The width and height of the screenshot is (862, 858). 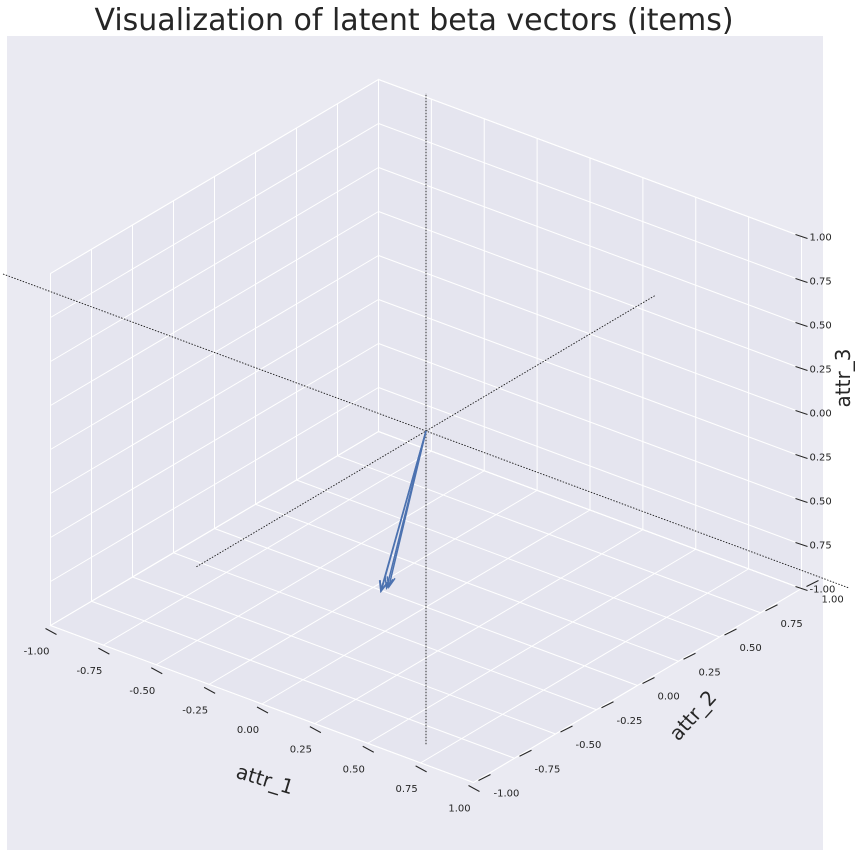 What do you see at coordinates (89, 671) in the screenshot?
I see `x-tick-label: -0.75` at bounding box center [89, 671].